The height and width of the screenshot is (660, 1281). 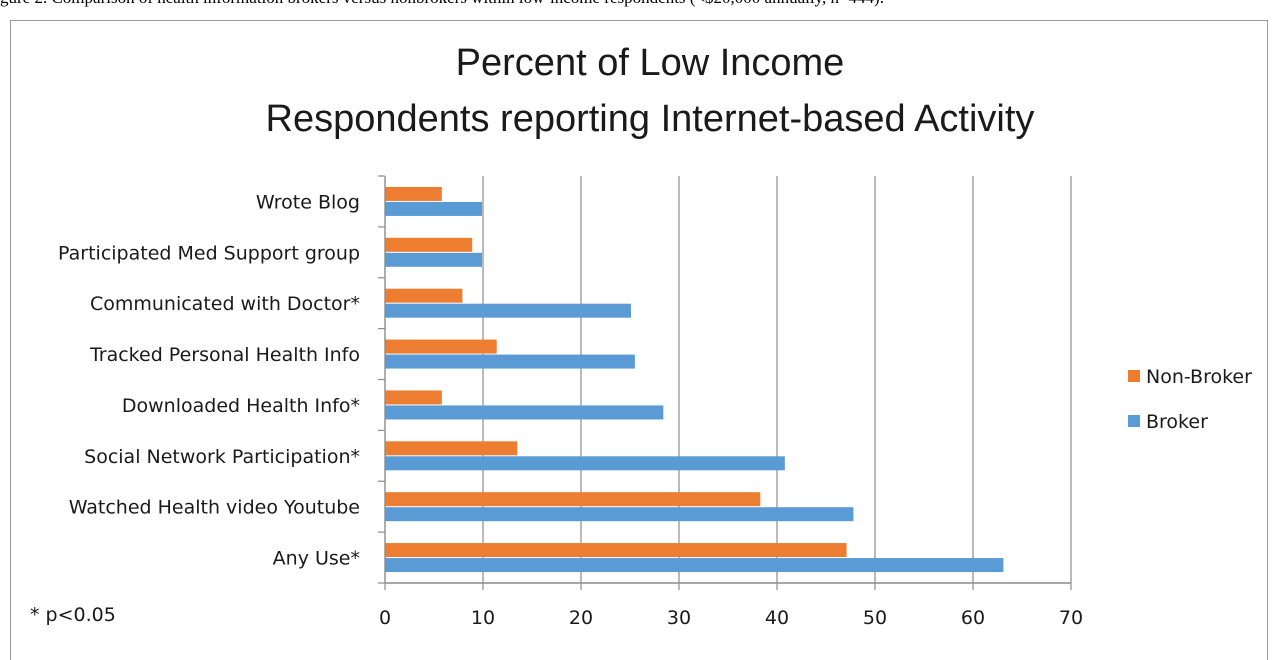 I want to click on x-tick-label-0: 0, so click(x=385, y=618).